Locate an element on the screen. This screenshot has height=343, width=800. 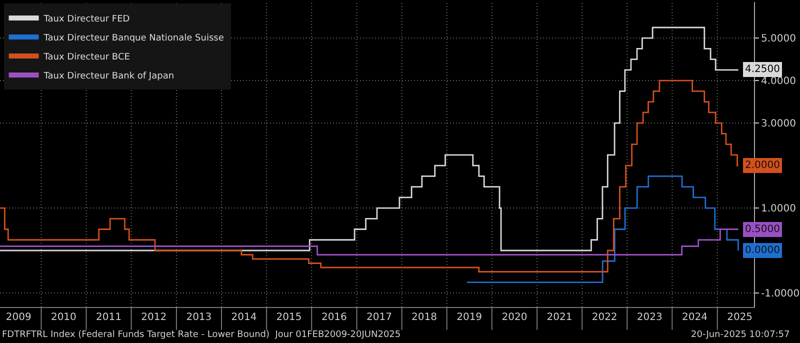
text: 20-Jun-2025 10:07:57 is located at coordinates (740, 335).